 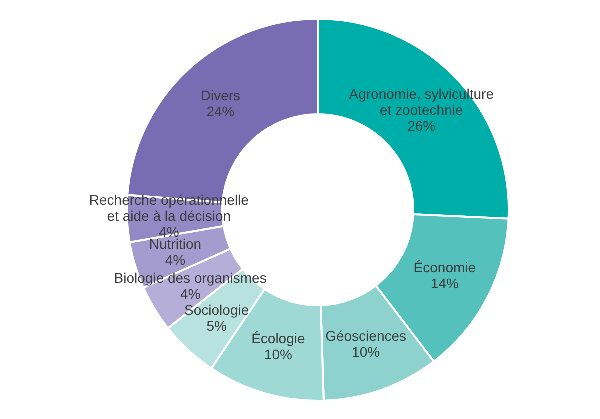 I want to click on slice-label: Biologie des organismes, so click(x=190, y=278).